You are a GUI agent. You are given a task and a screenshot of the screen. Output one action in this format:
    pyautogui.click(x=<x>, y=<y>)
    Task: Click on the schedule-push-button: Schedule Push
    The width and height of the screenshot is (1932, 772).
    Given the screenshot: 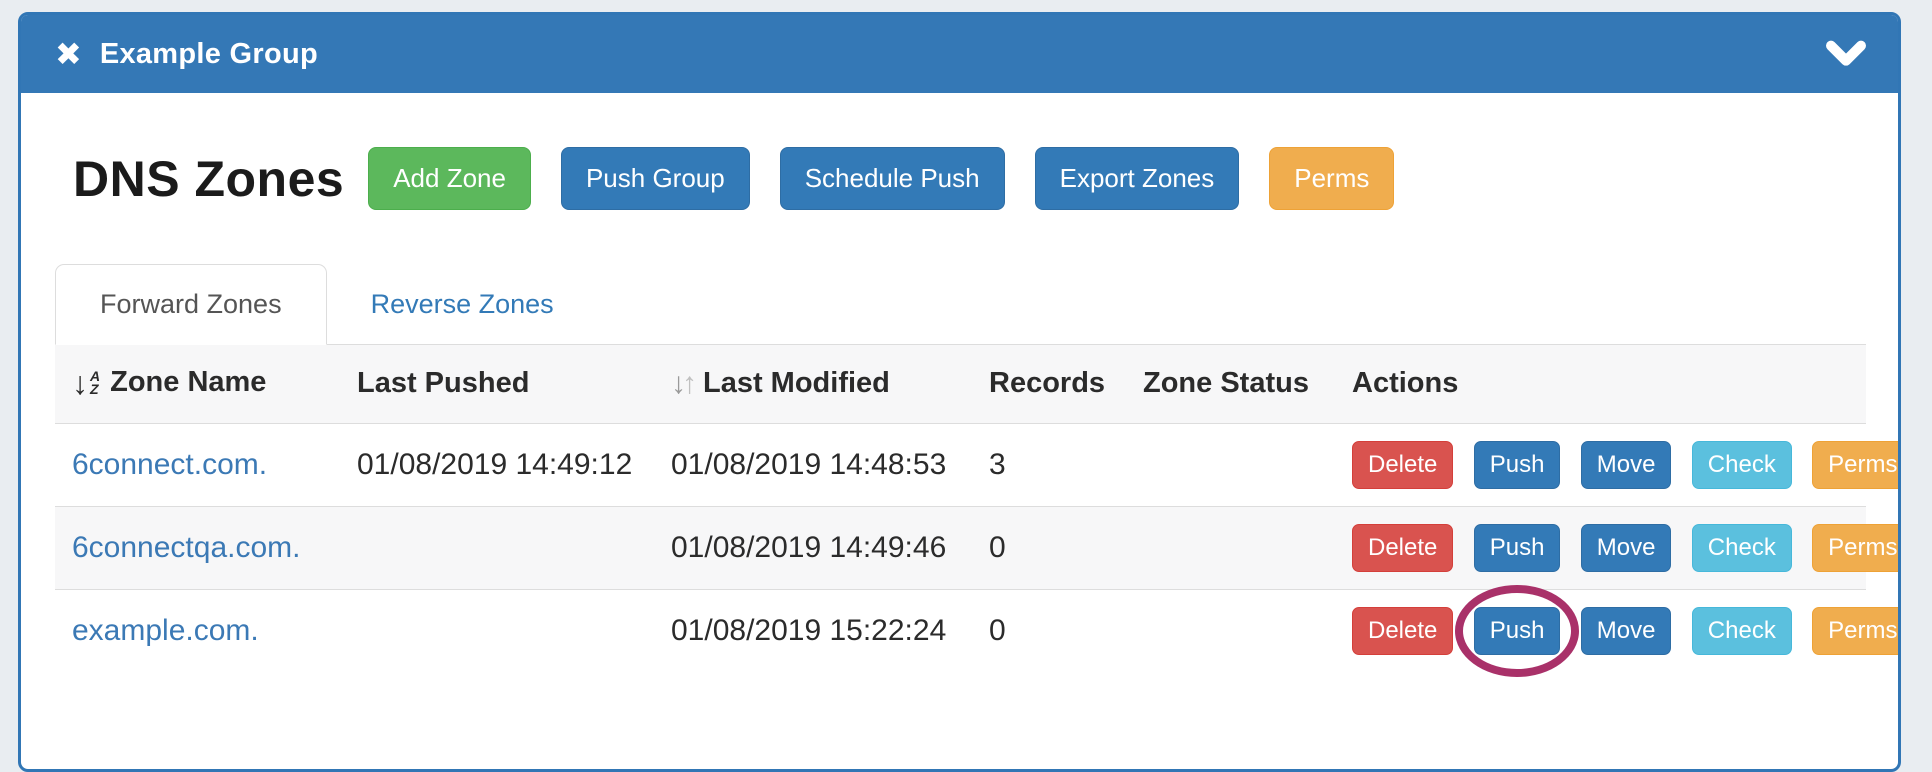 What is the action you would take?
    pyautogui.click(x=892, y=178)
    